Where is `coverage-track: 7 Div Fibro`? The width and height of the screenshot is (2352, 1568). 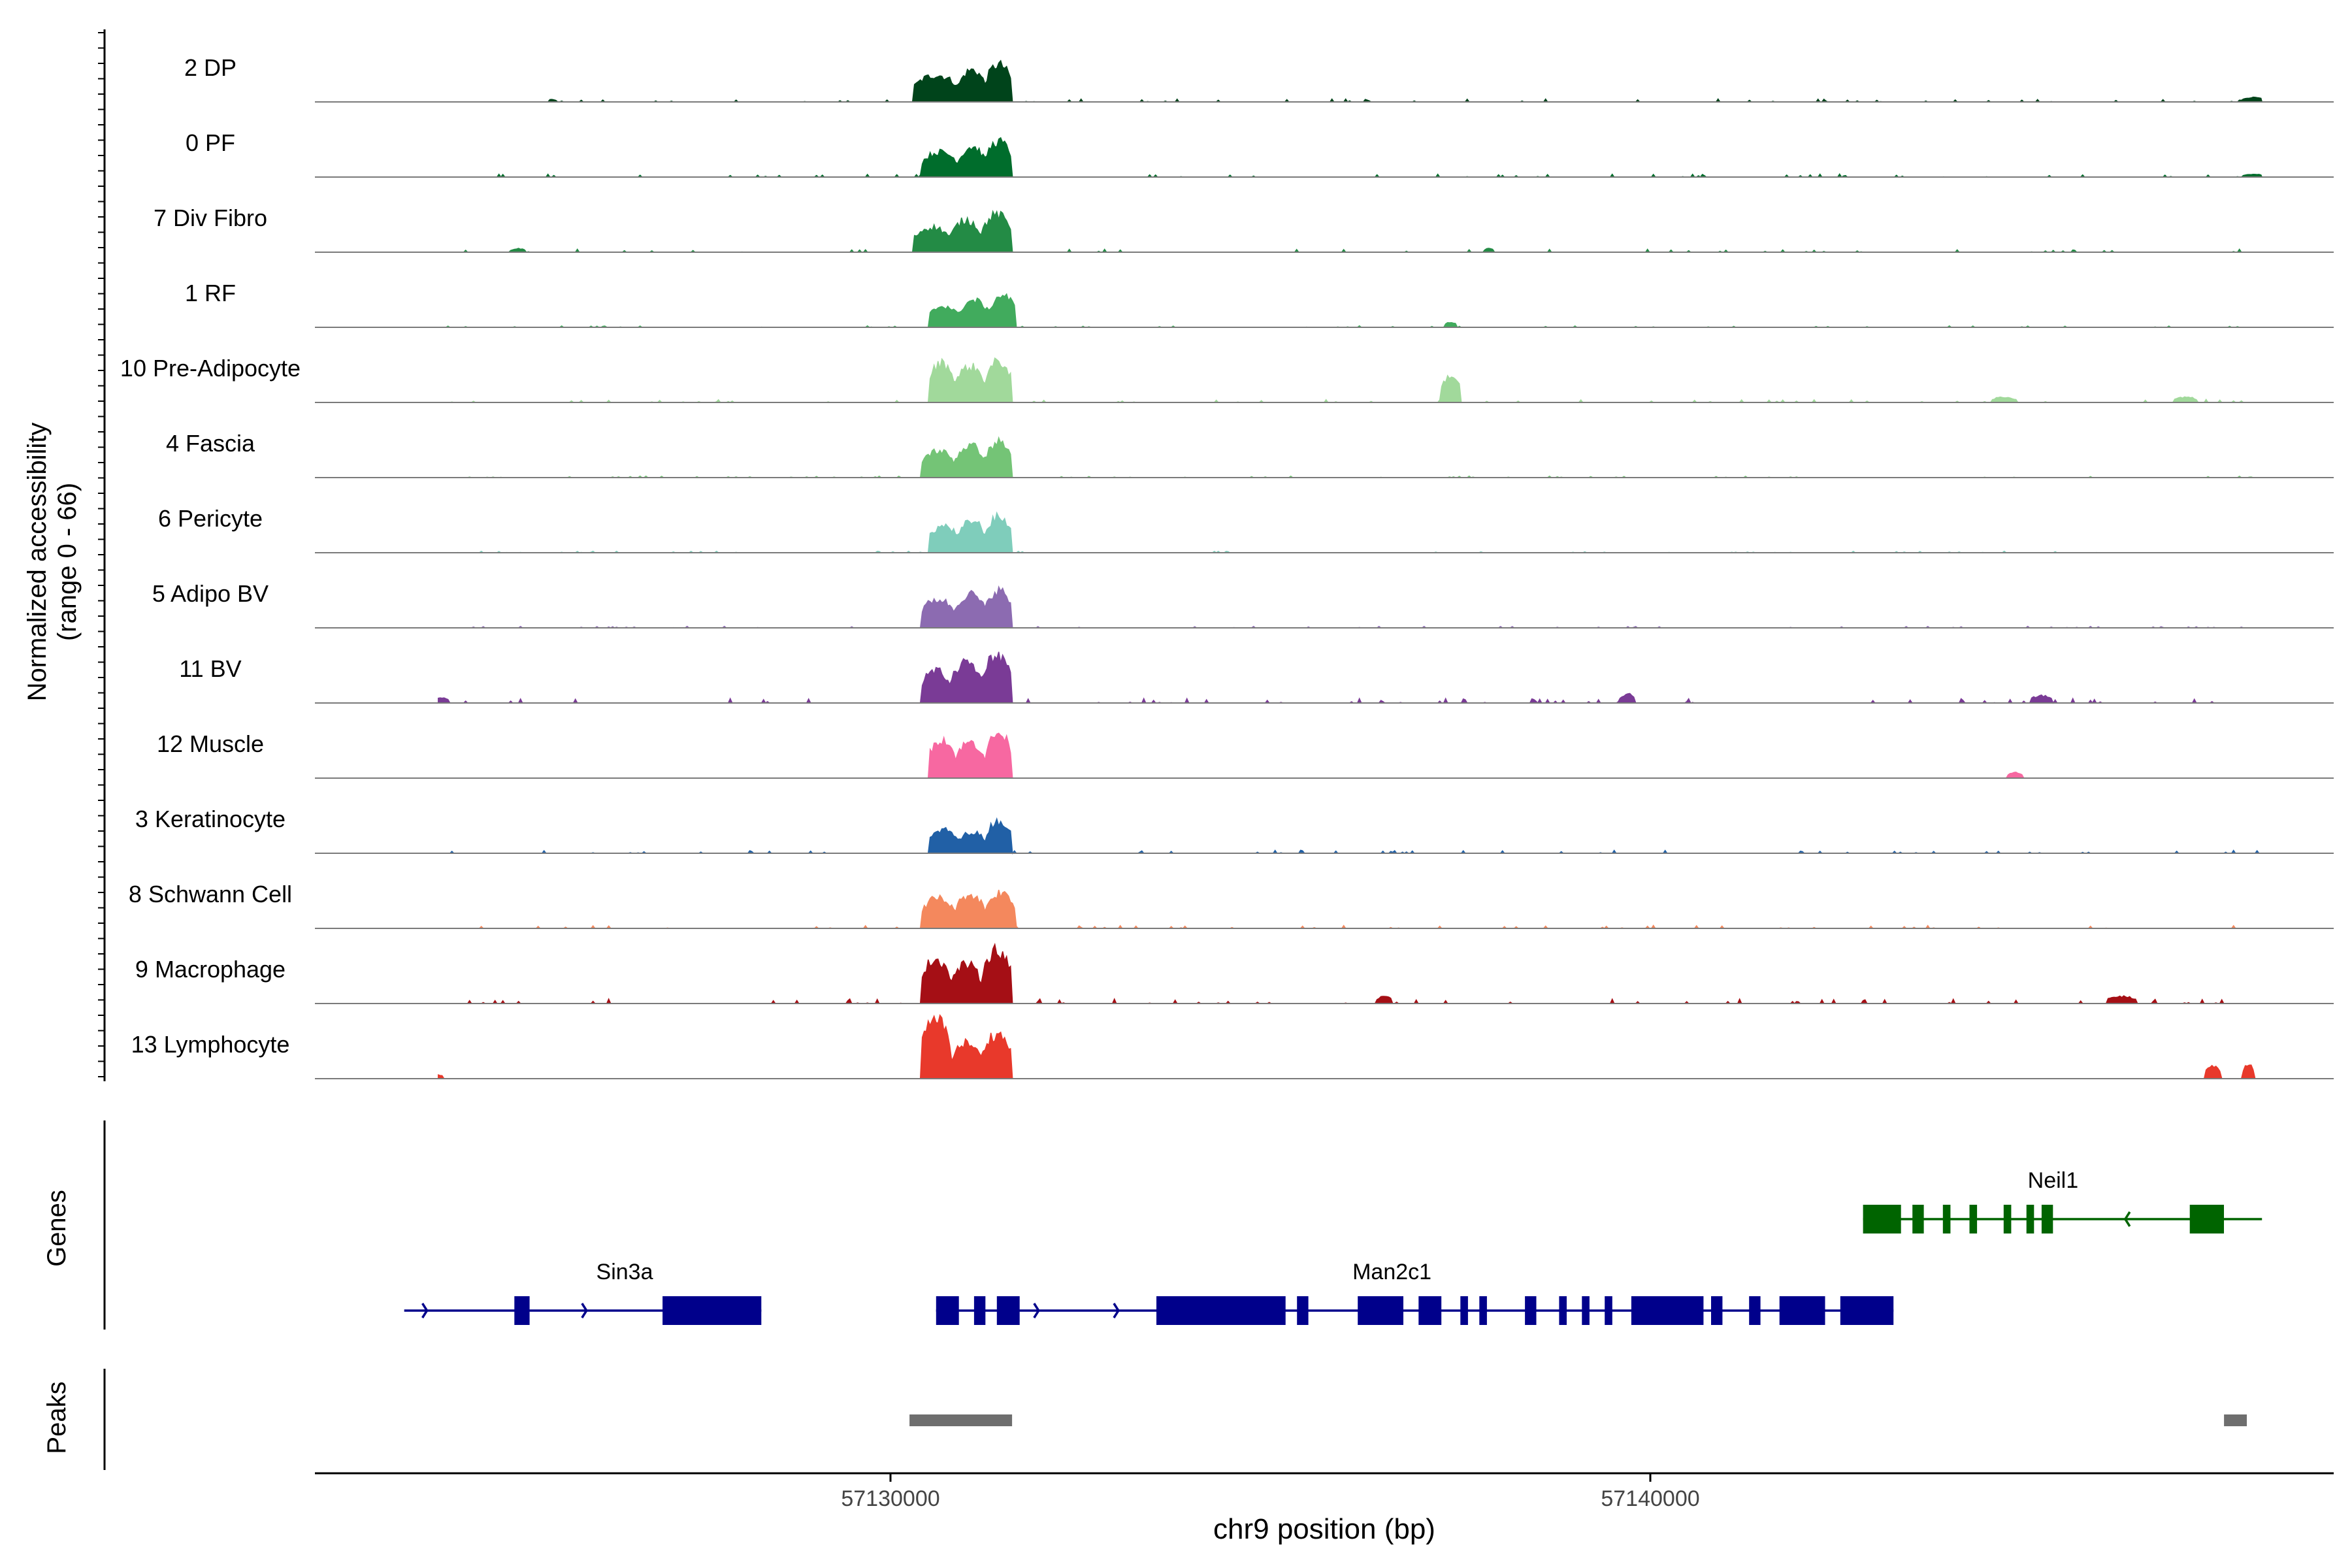
coverage-track: 7 Div Fibro is located at coordinates (1244, 228).